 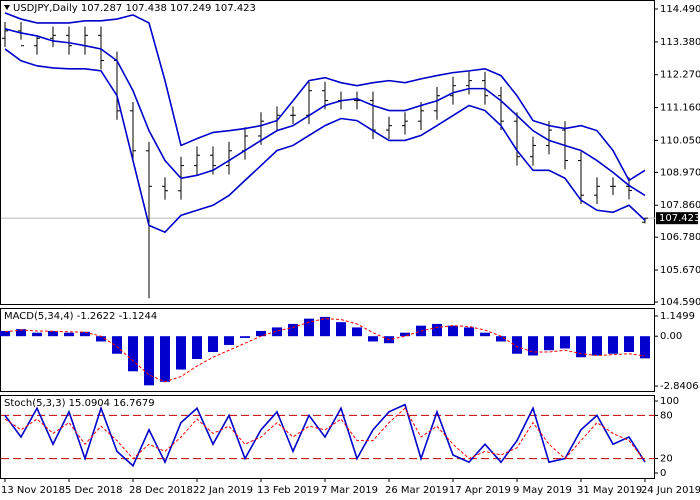 What do you see at coordinates (679, 386) in the screenshot?
I see `y-tick-label: -2.8406` at bounding box center [679, 386].